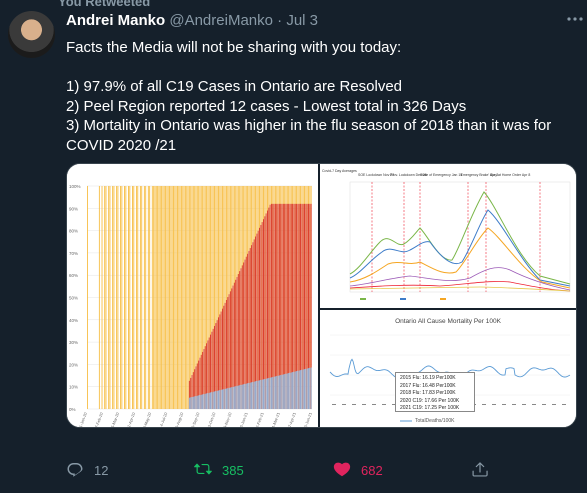 The width and height of the screenshot is (587, 493). Describe the element at coordinates (480, 470) in the screenshot. I see `share-button` at that location.